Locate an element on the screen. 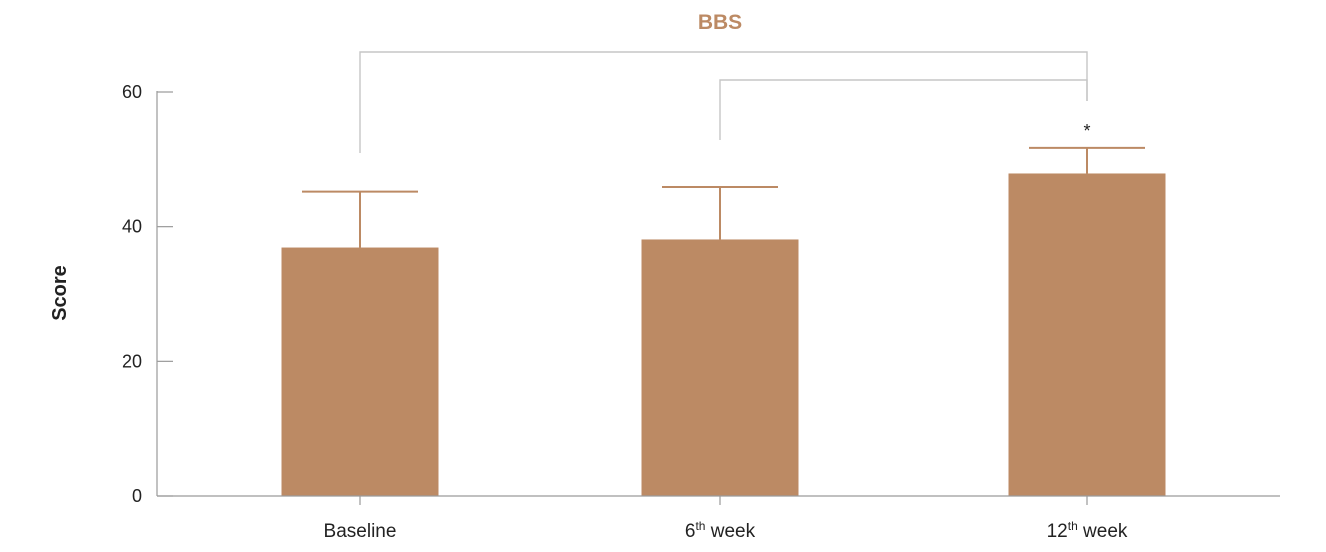 The image size is (1326, 552). y-tick-label-40: 40 is located at coordinates (132, 227).